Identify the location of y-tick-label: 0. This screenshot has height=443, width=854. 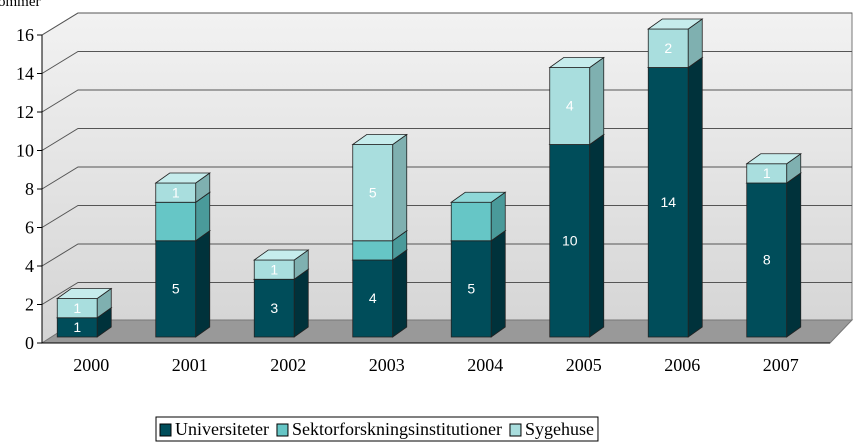
(29, 343).